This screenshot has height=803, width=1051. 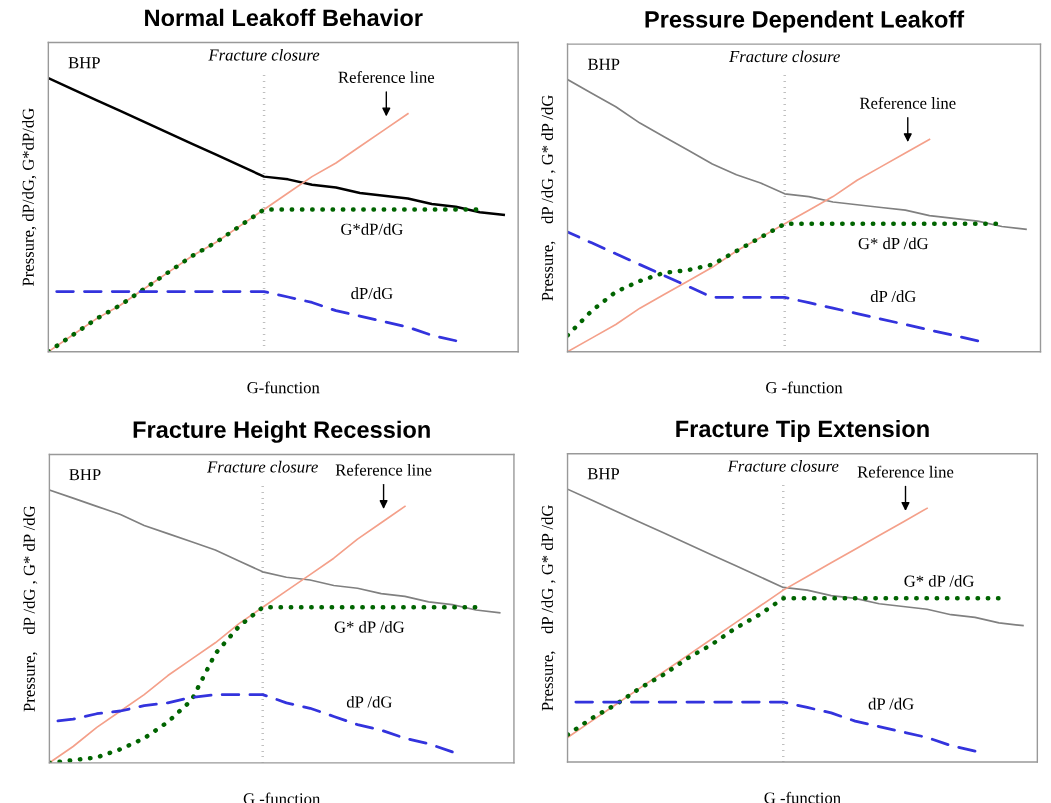 I want to click on x-axis-title: G-function, so click(x=283, y=387).